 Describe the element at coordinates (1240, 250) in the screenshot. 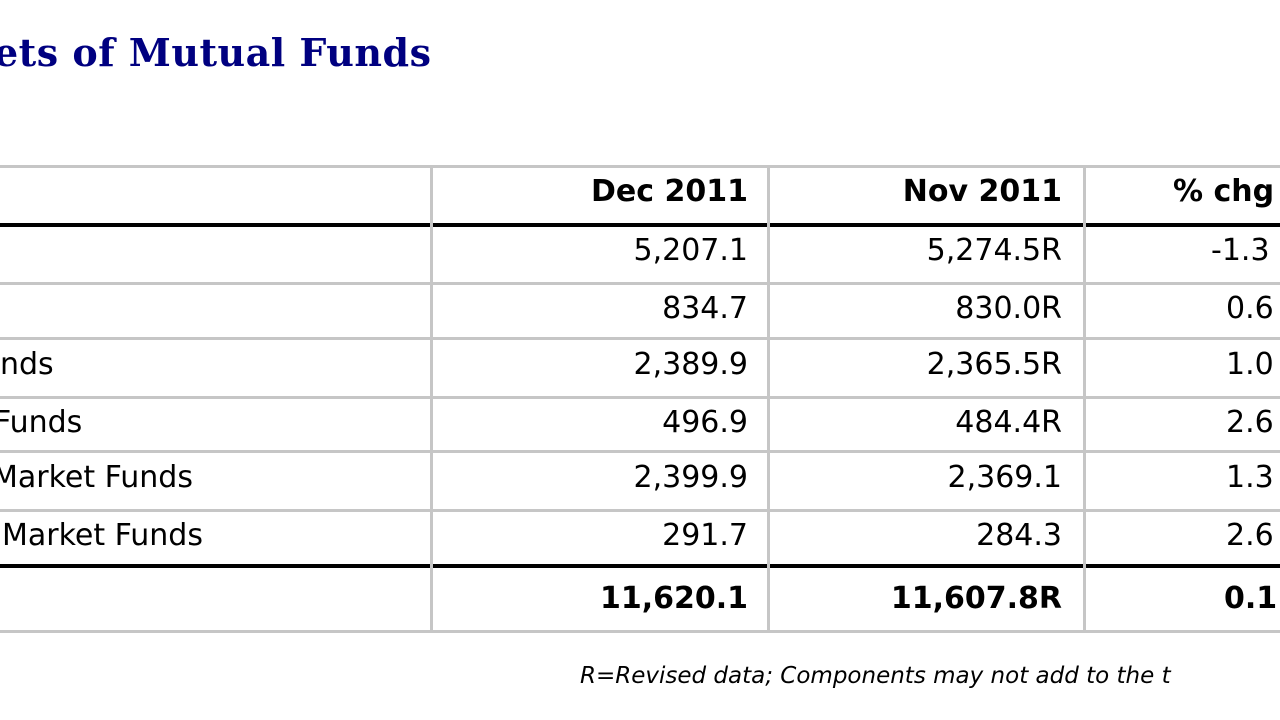

I see `cell-chg: -1.3` at that location.